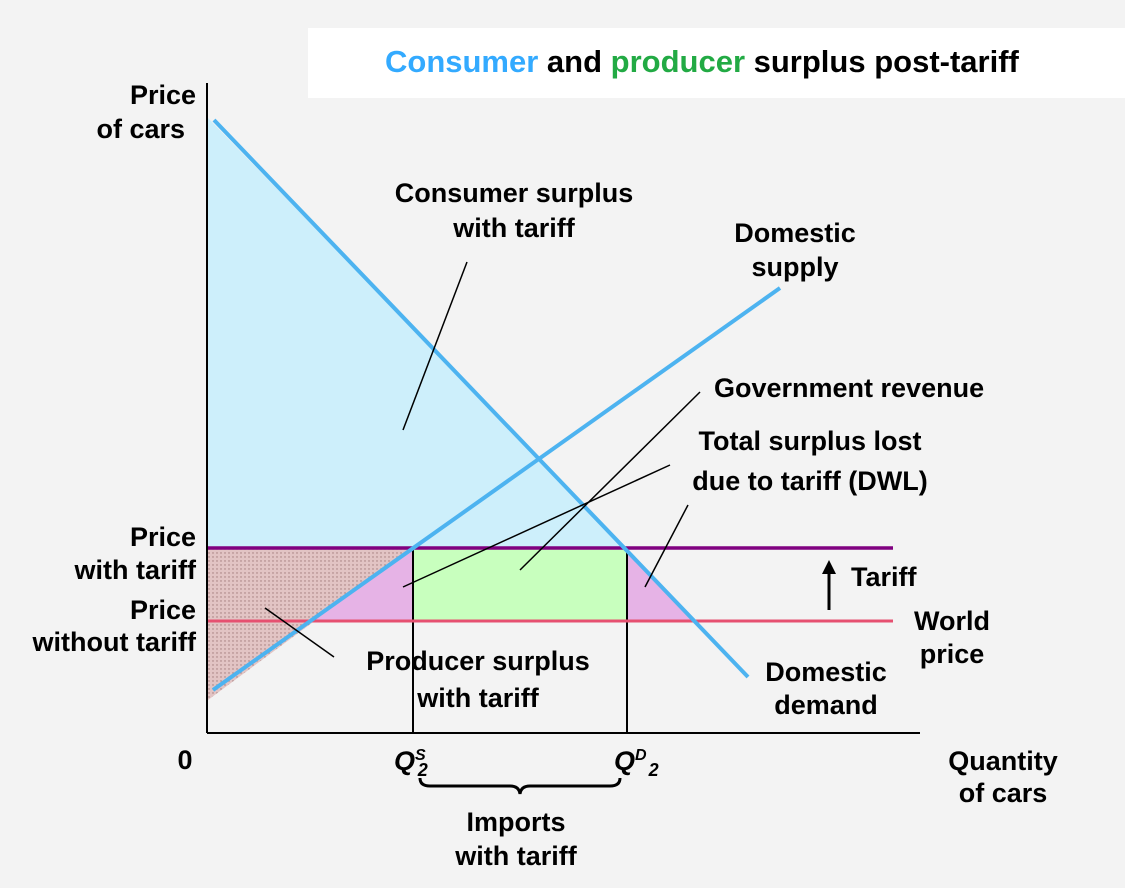 Image resolution: width=1125 pixels, height=888 pixels. I want to click on producer-surplus-label-line2: with tariff, so click(477, 698).